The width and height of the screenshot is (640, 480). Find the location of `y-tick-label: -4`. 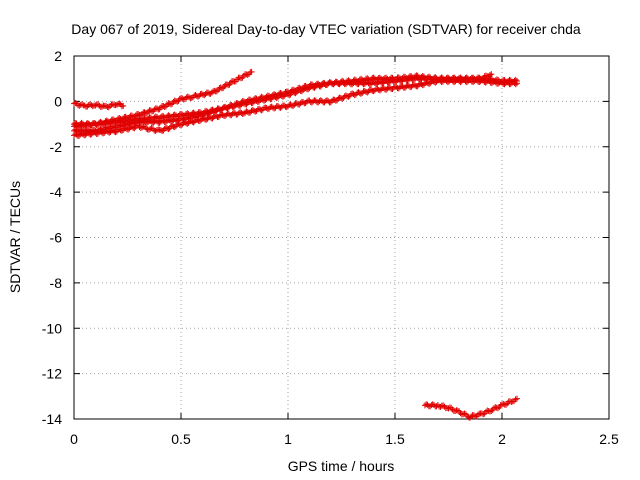

y-tick-label: -4 is located at coordinates (56, 192).